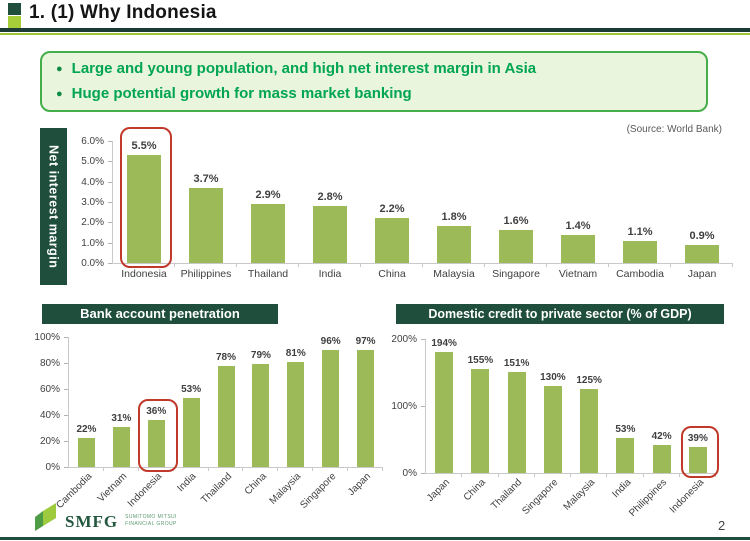 This screenshot has height=541, width=750. I want to click on bar-value-label: 3.7%, so click(206, 178).